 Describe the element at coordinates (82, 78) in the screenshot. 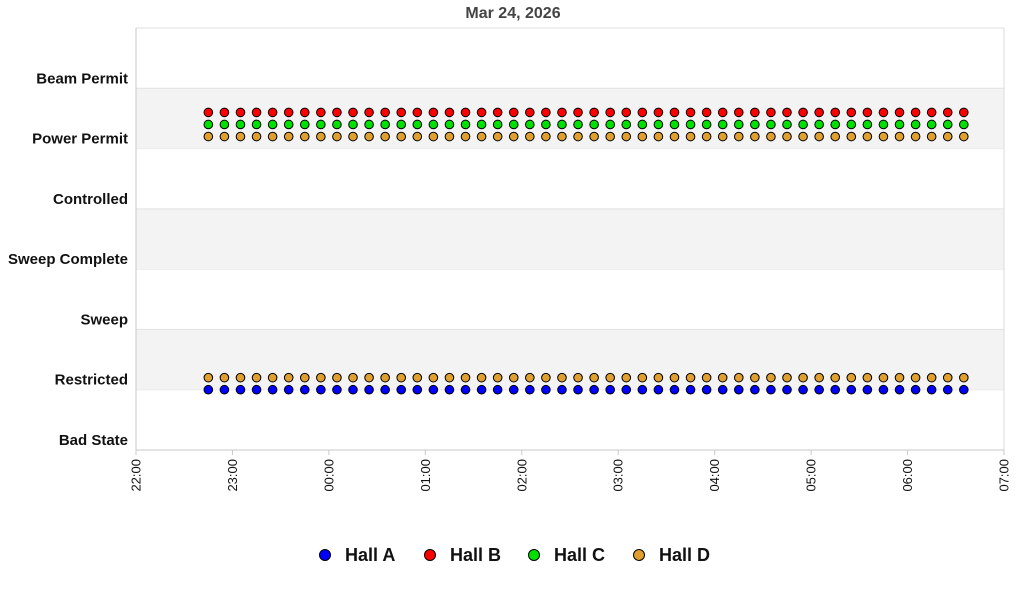

I see `y-tick-label: Beam Permit` at that location.